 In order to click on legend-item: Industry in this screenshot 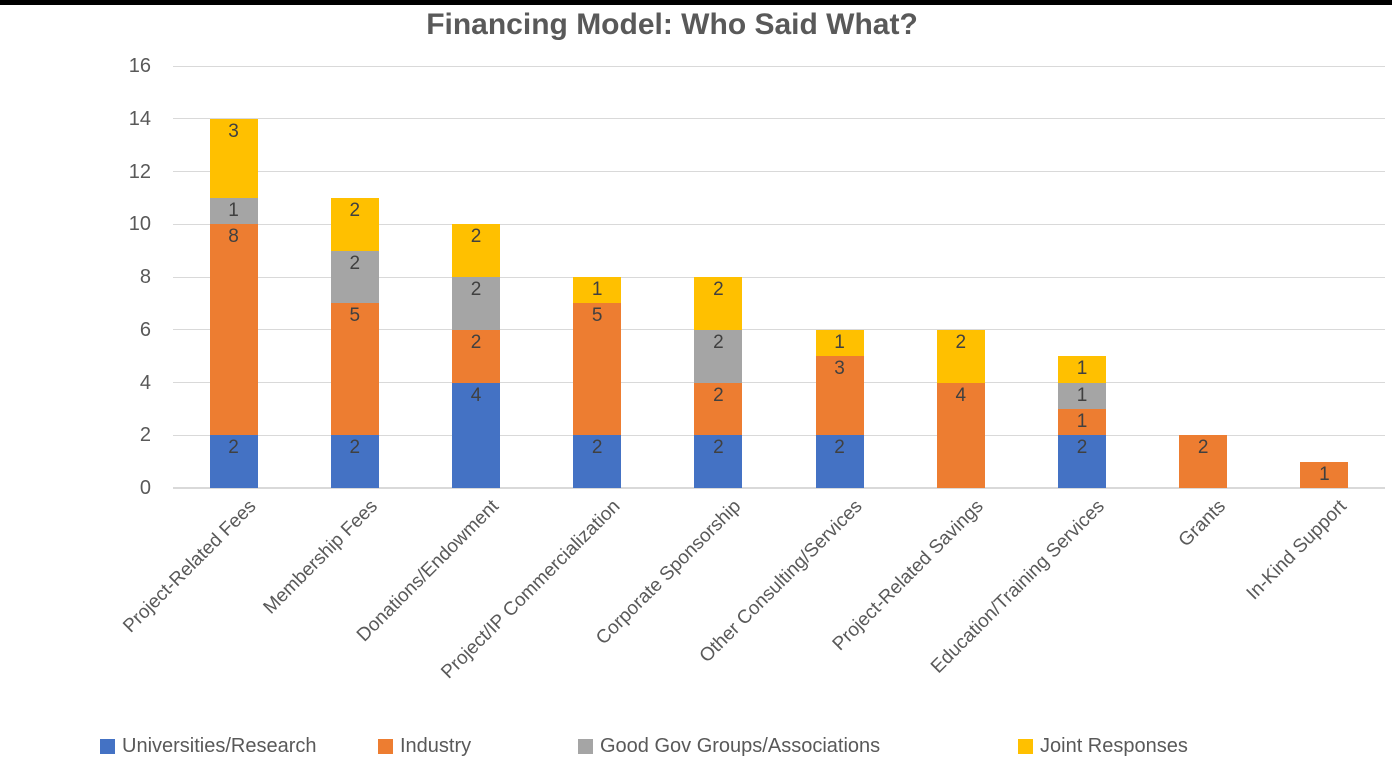, I will do `click(425, 745)`.